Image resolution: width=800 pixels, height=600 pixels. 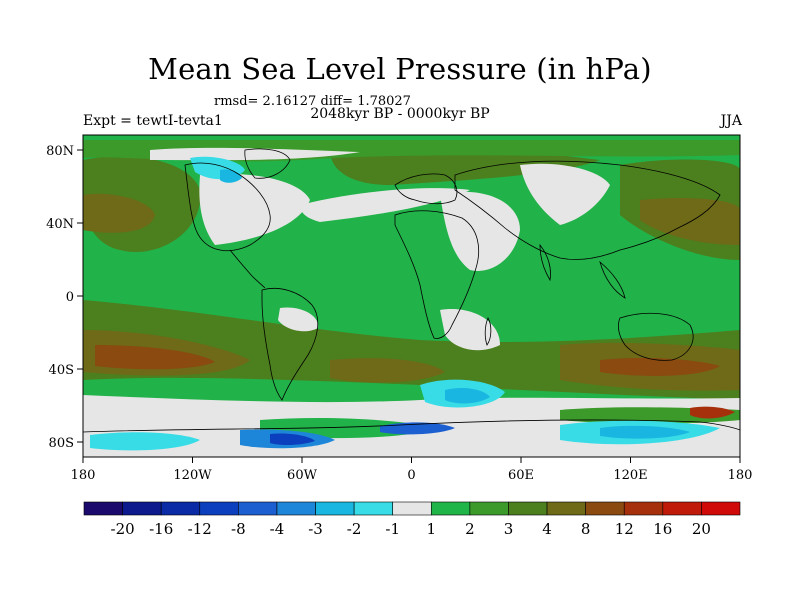 What do you see at coordinates (740, 475) in the screenshot?
I see `lon-tick-180e: 180` at bounding box center [740, 475].